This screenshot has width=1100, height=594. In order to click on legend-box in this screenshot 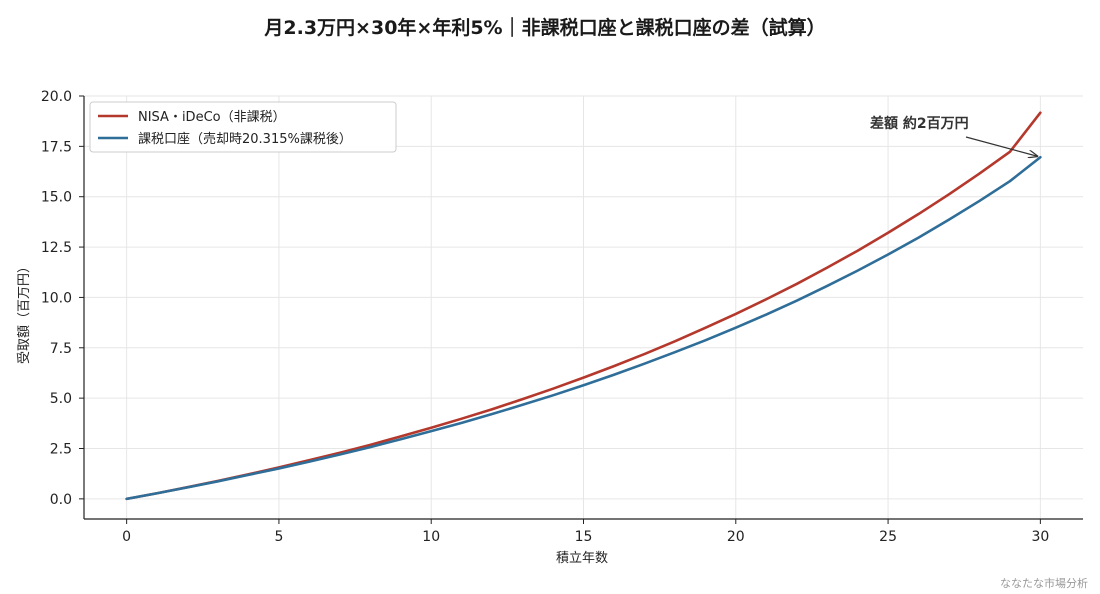, I will do `click(243, 127)`.